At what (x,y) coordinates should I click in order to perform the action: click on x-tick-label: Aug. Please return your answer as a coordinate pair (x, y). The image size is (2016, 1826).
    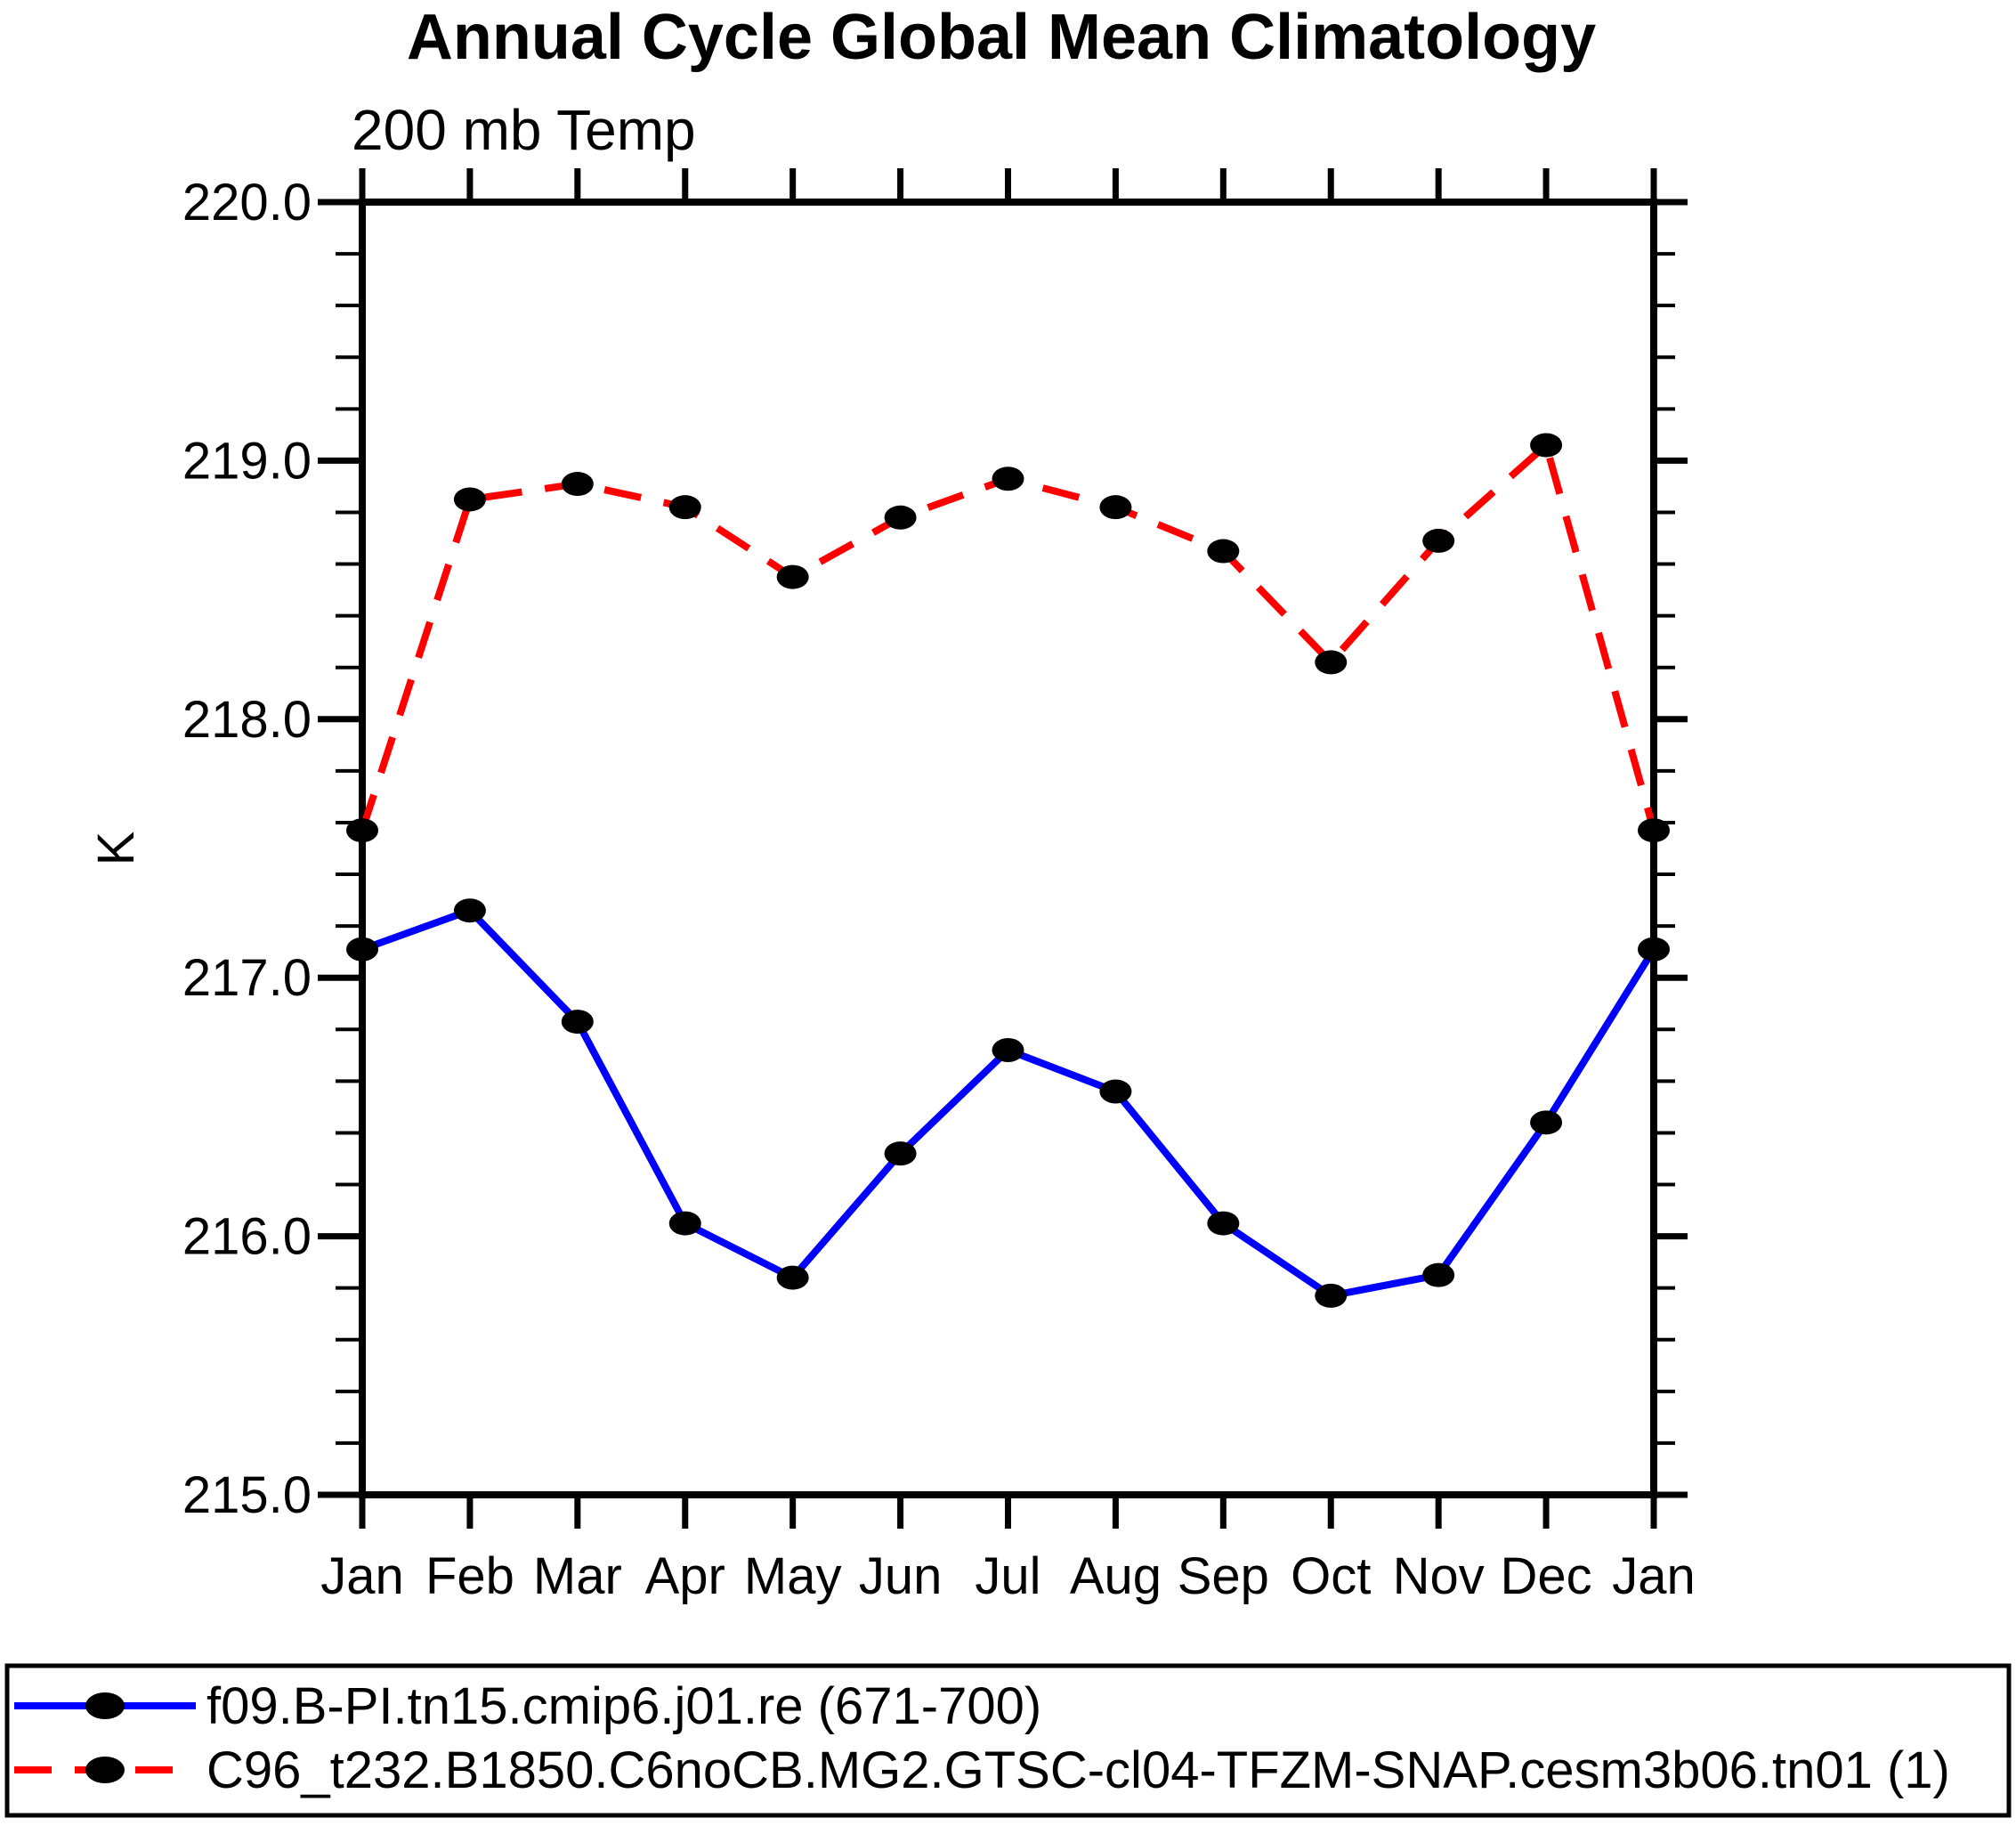
    Looking at the image, I should click on (1116, 1576).